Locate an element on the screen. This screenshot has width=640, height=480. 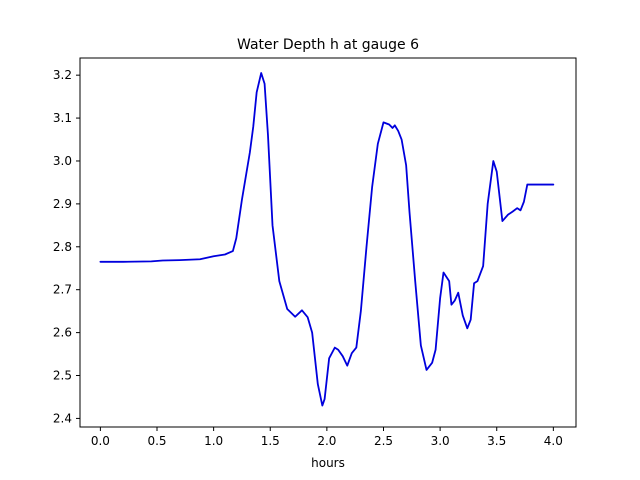
x-tick-label: 1.0 is located at coordinates (213, 441).